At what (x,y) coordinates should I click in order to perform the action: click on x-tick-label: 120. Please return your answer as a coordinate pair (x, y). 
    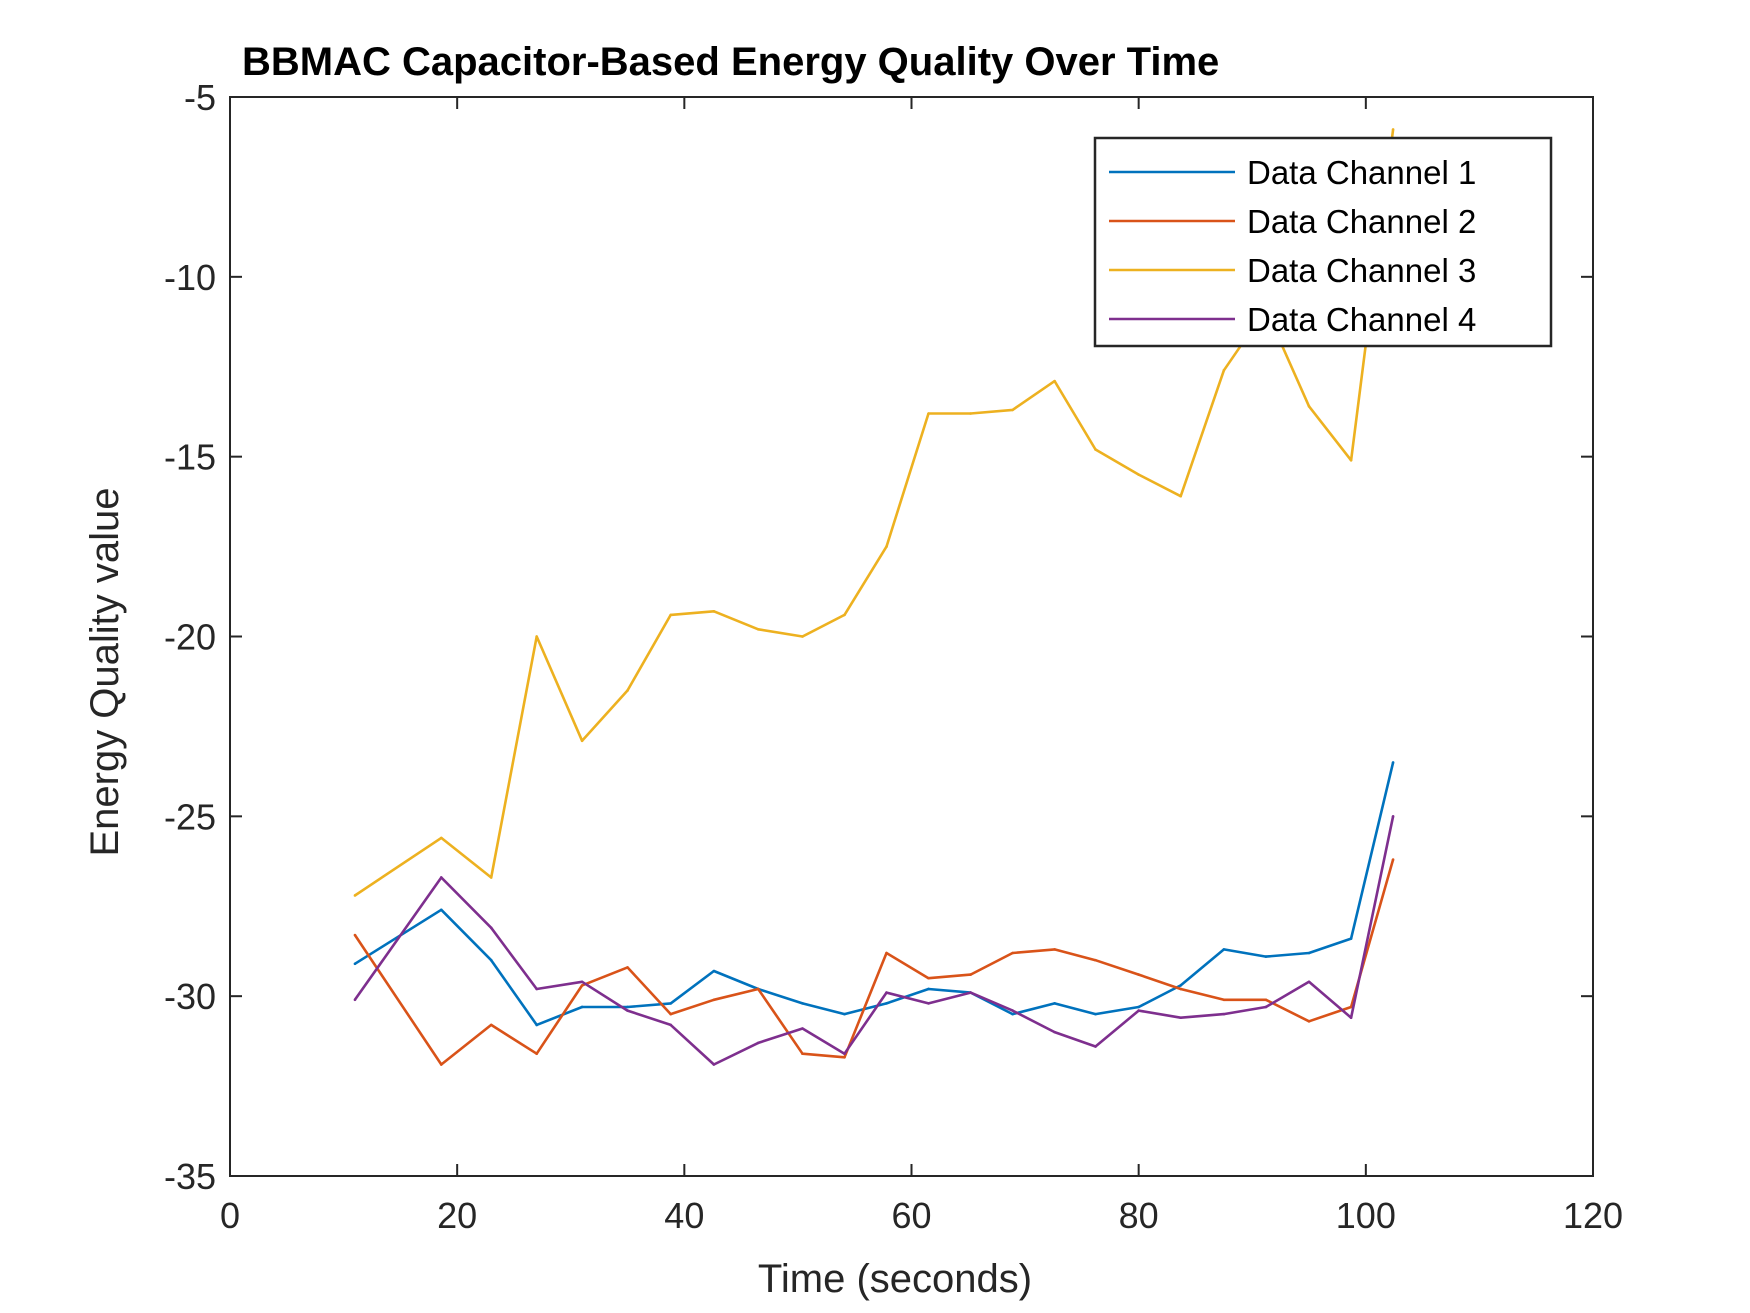
    Looking at the image, I should click on (1593, 1215).